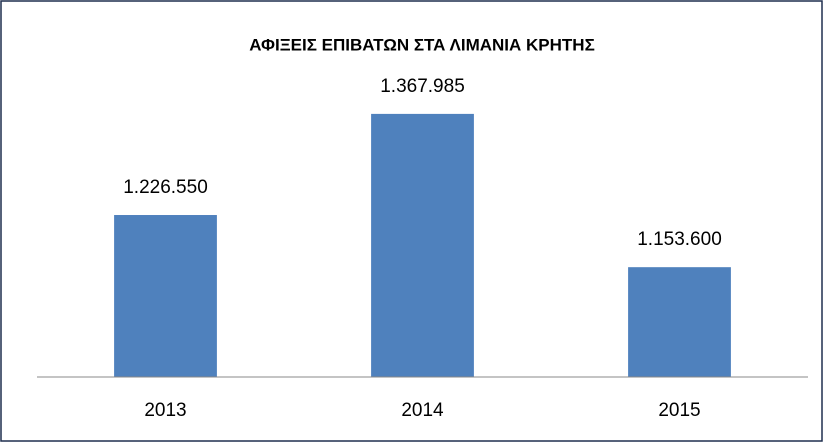 Image resolution: width=823 pixels, height=442 pixels. What do you see at coordinates (679, 239) in the screenshot?
I see `value-label: 1.153.600` at bounding box center [679, 239].